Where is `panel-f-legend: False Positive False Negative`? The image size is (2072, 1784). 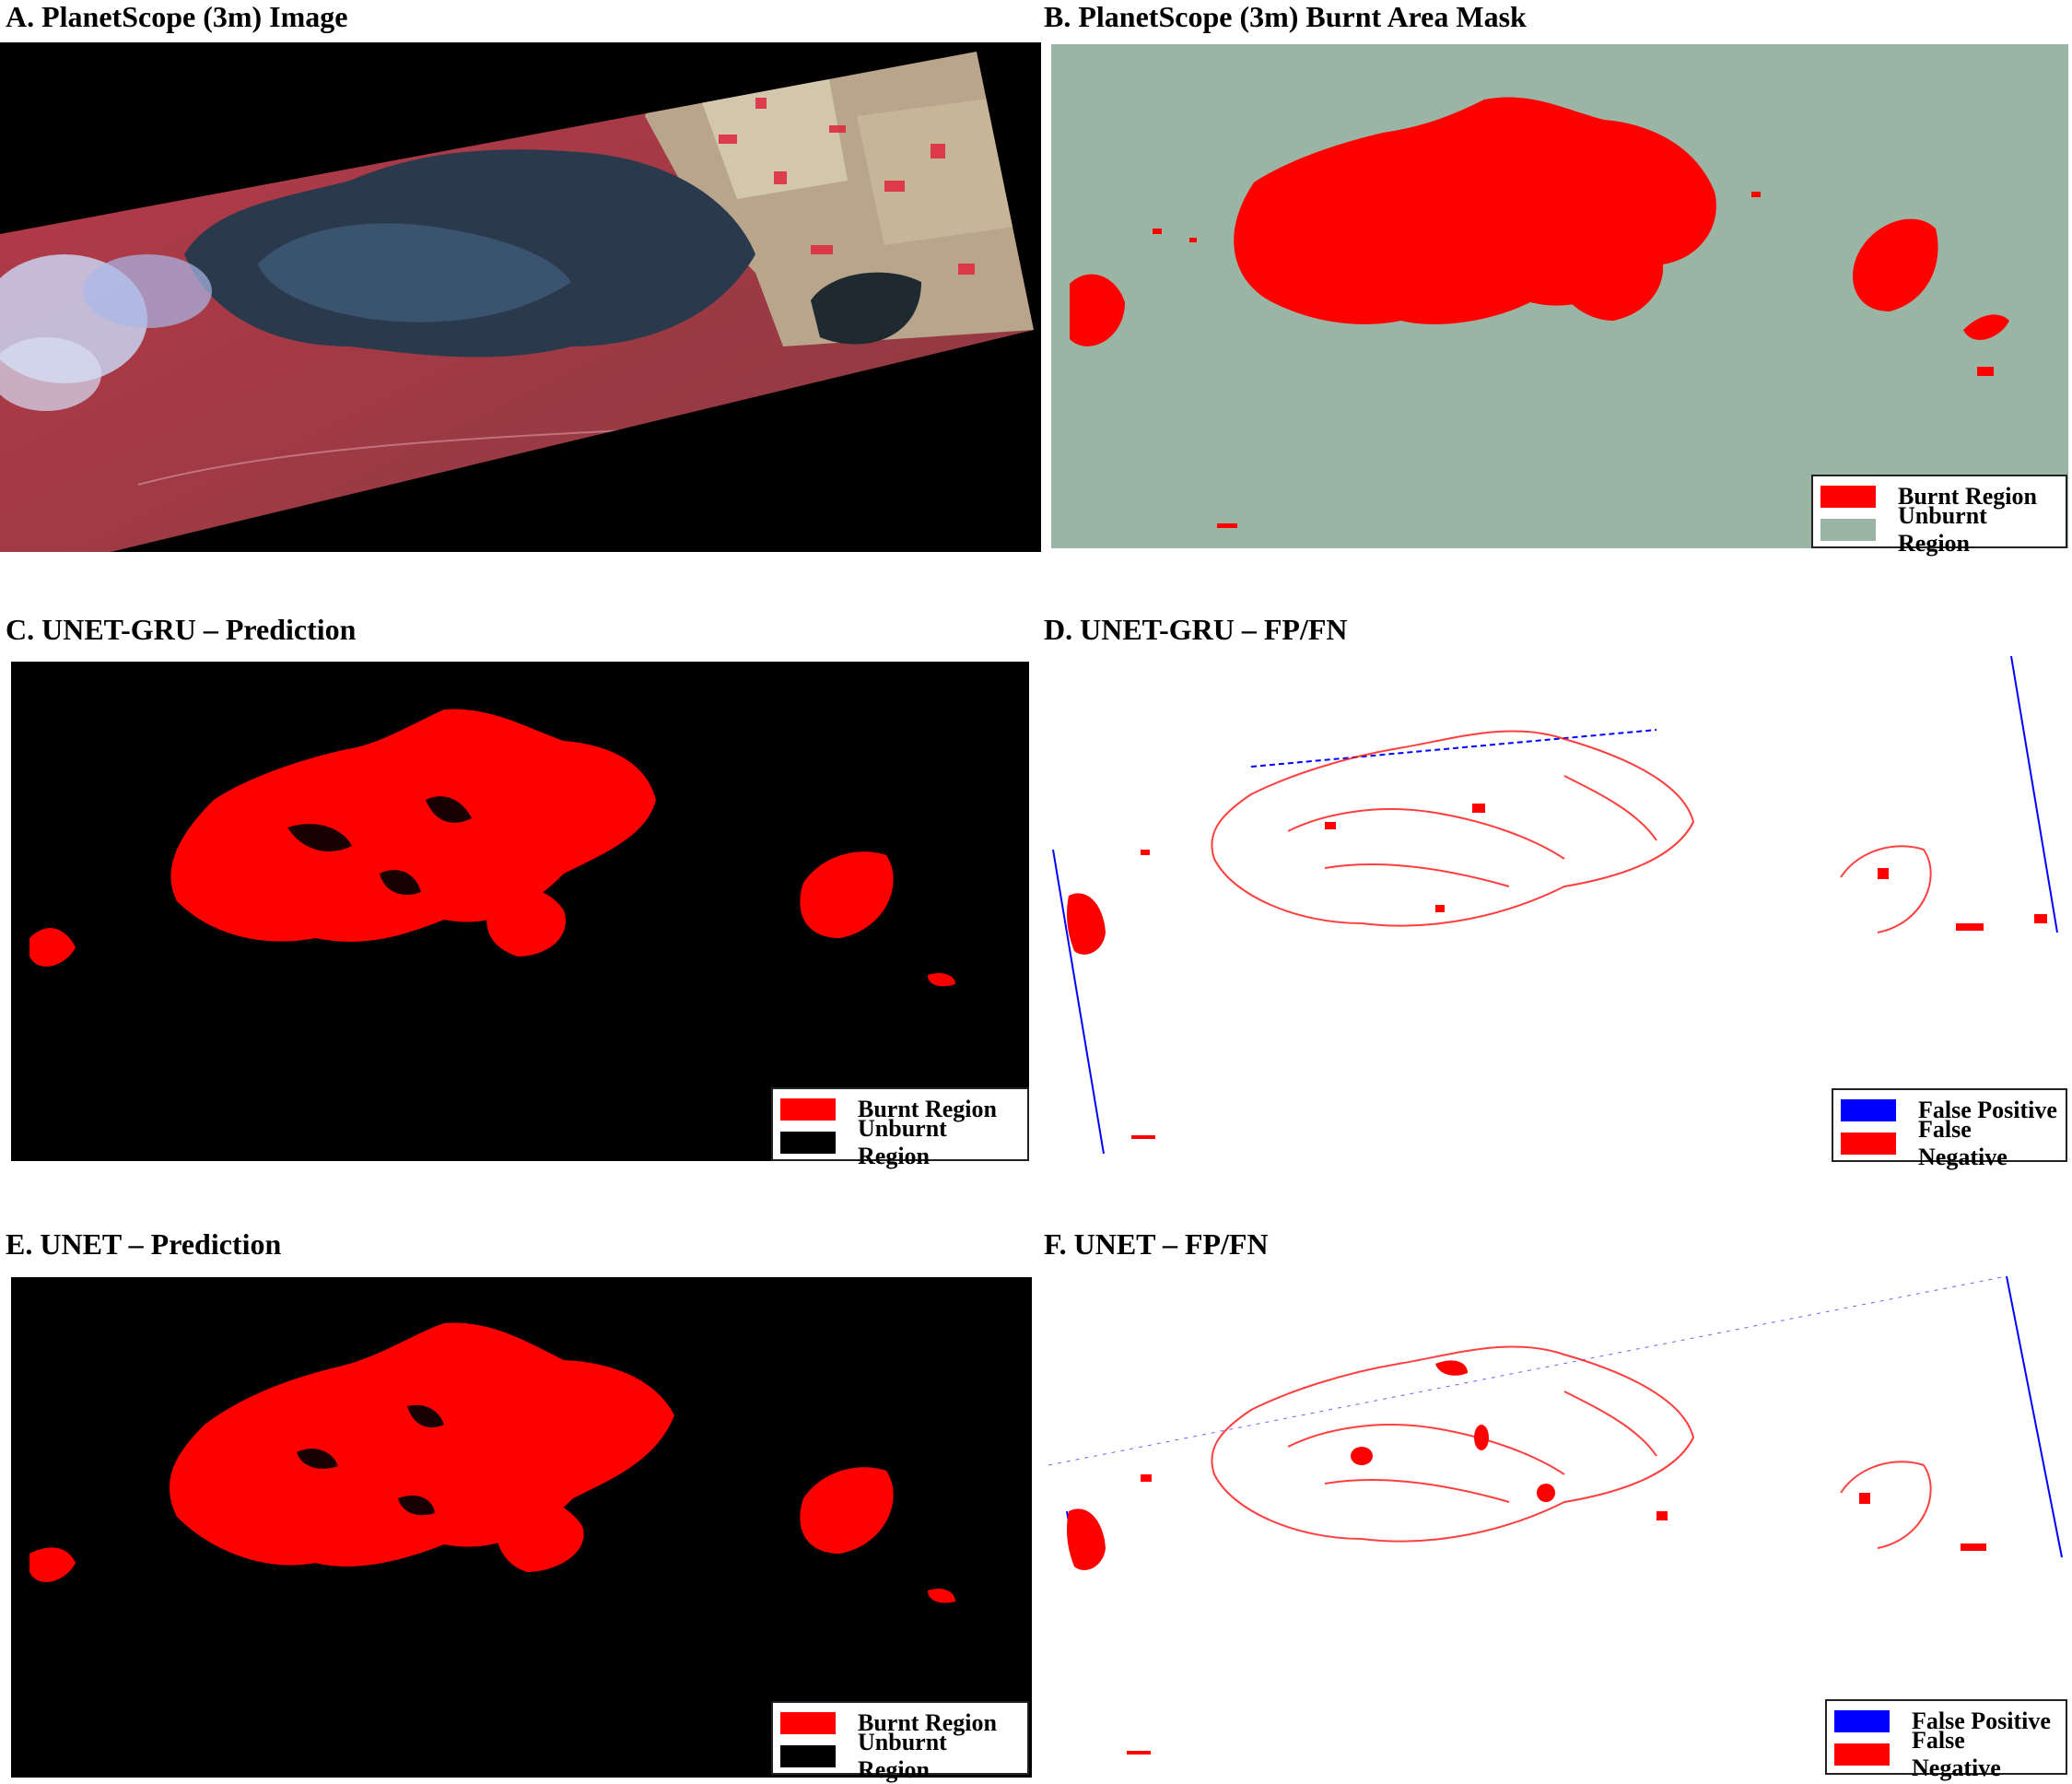 panel-f-legend: False Positive False Negative is located at coordinates (1946, 1740).